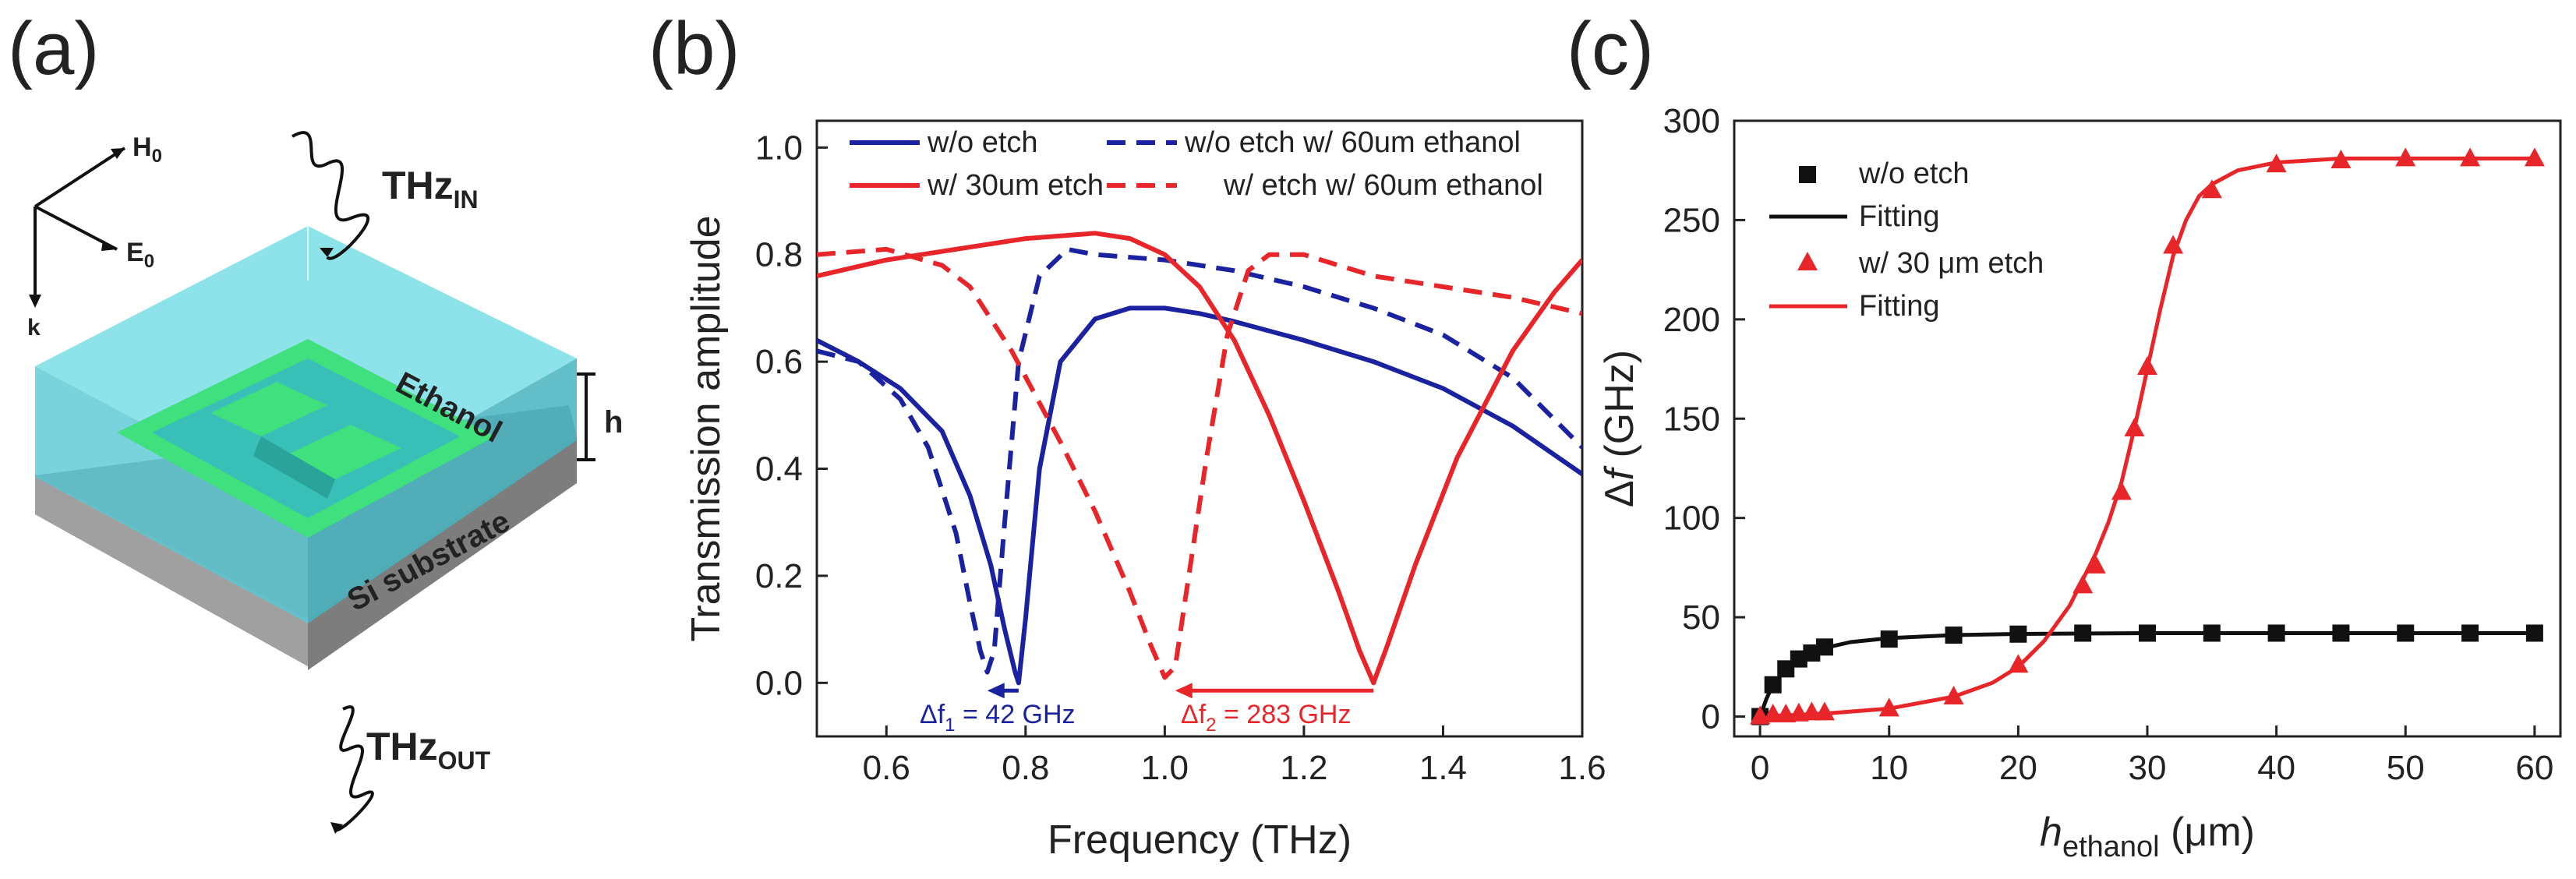 Image resolution: width=2576 pixels, height=879 pixels. Describe the element at coordinates (779, 469) in the screenshot. I see `y-tick-label: 0.4` at that location.